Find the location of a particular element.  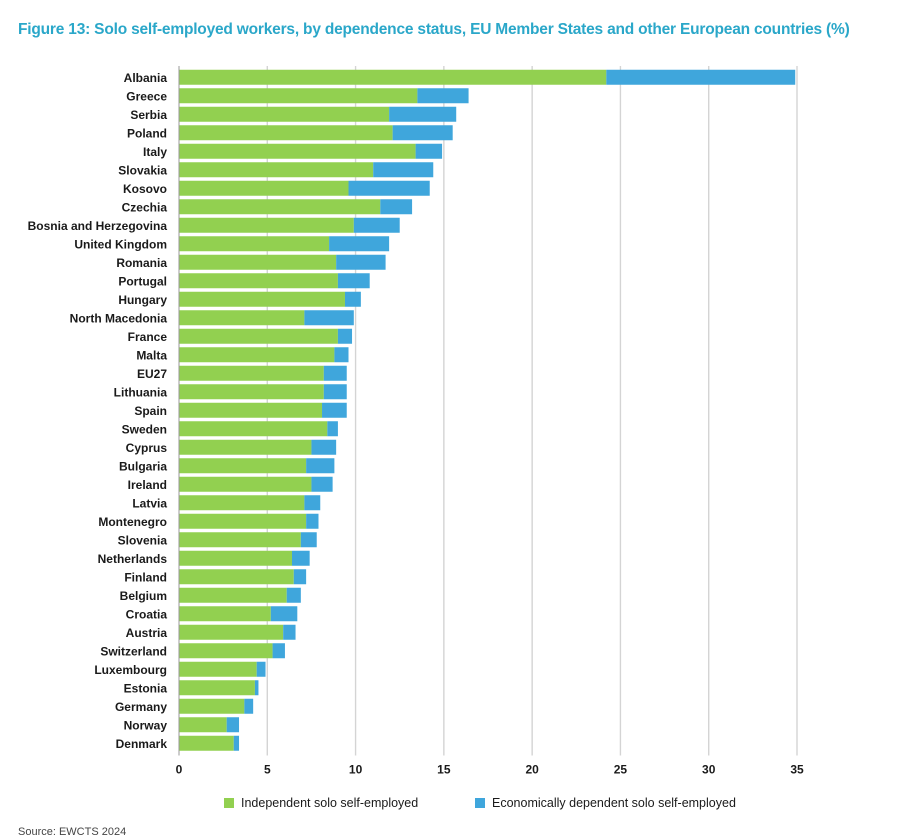

category-label: Montenegro is located at coordinates (132, 522).